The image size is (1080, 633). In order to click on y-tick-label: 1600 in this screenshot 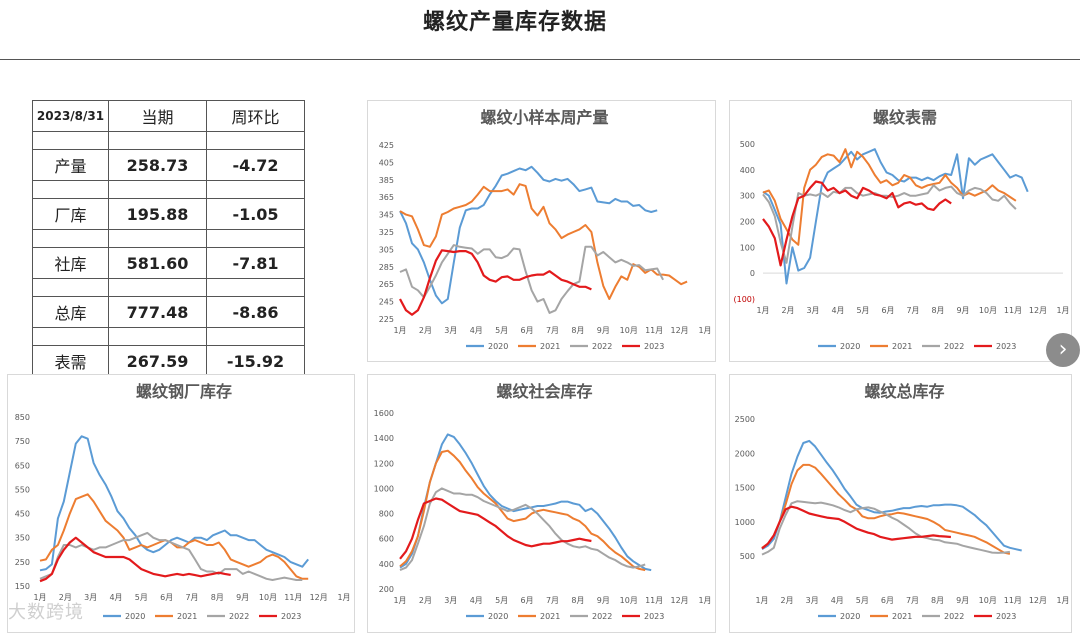, I will do `click(384, 413)`.